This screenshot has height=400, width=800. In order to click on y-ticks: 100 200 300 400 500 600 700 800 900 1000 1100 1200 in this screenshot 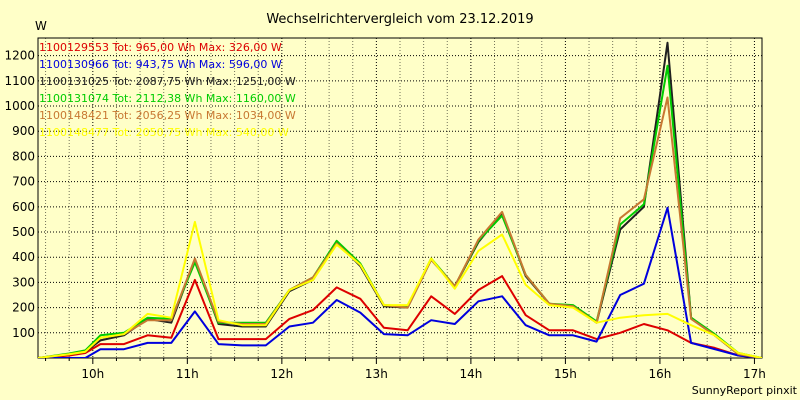, I will do `click(19, 194)`.